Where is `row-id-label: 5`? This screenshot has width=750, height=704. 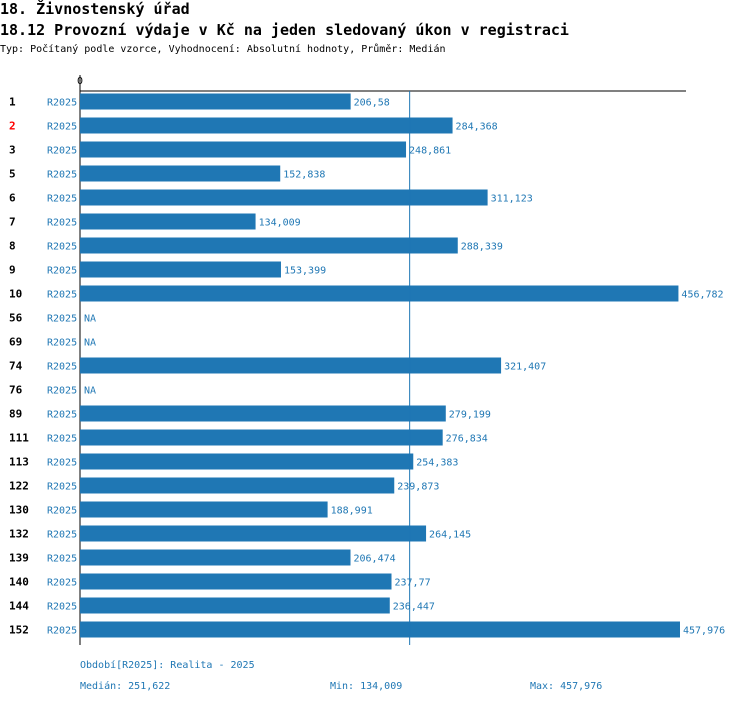
row-id-label: 5 is located at coordinates (12, 174).